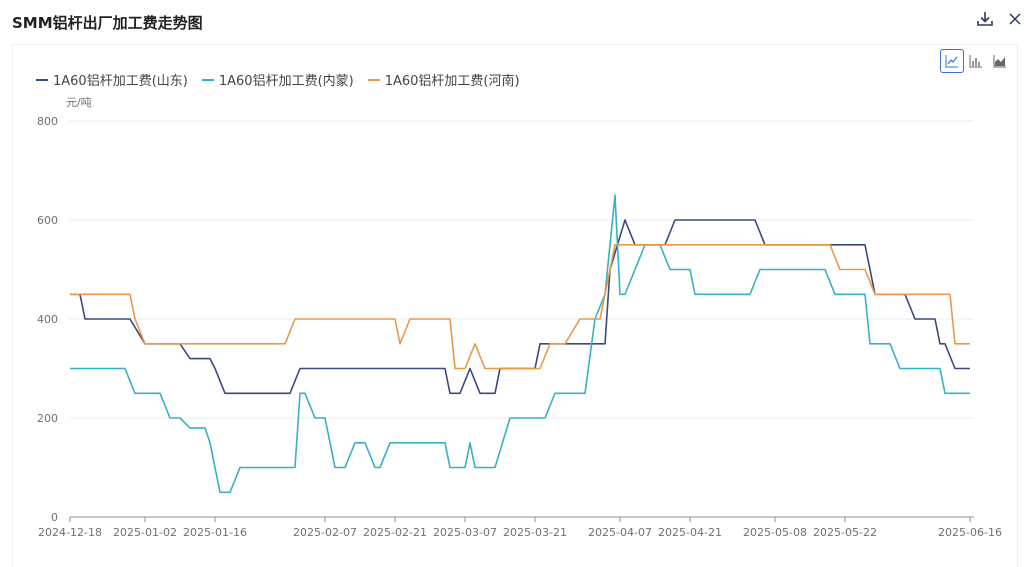 This screenshot has width=1024, height=567. I want to click on x-tick-label: 2025-03-07, so click(465, 532).